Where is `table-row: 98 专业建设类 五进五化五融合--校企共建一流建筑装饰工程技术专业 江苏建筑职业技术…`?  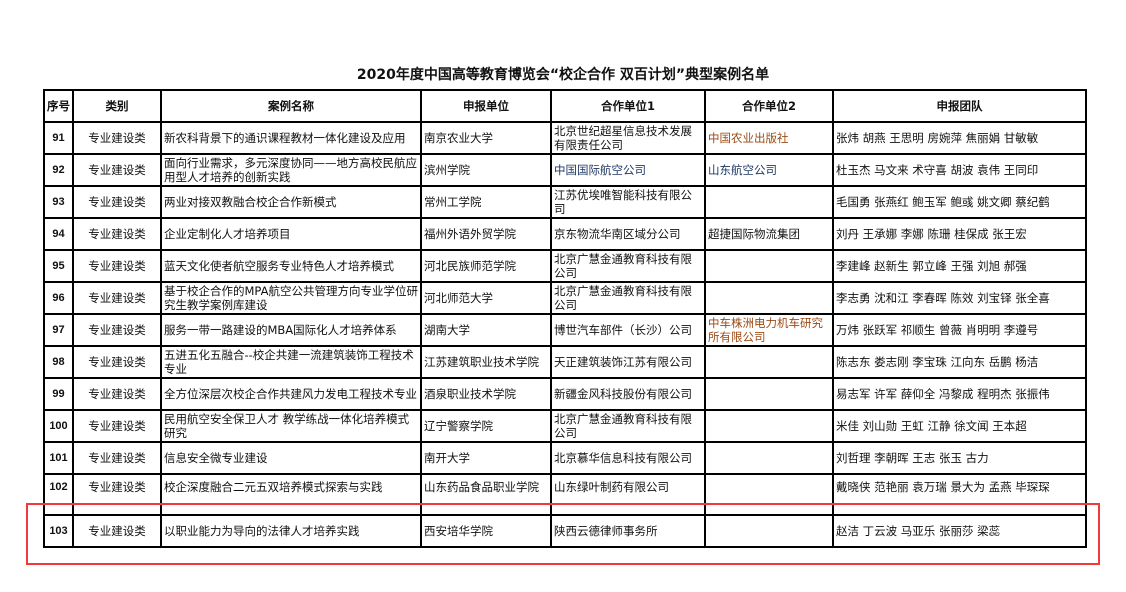
table-row: 98 专业建设类 五进五化五融合--校企共建一流建筑装饰工程技术专业 江苏建筑职业技术… is located at coordinates (565, 362).